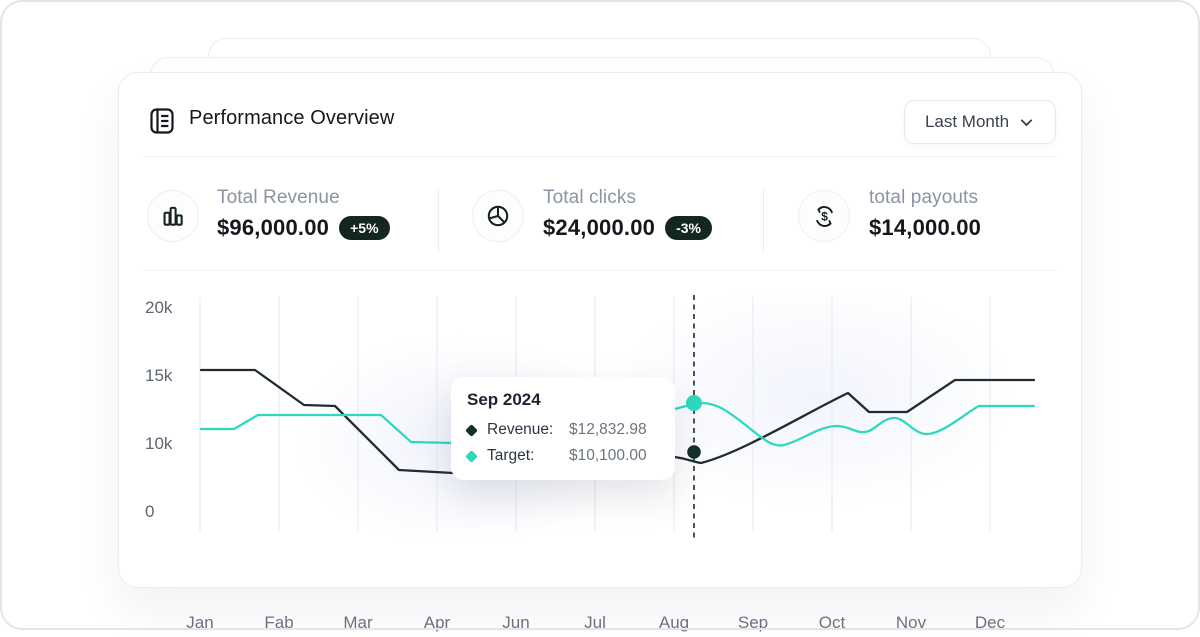 The height and width of the screenshot is (637, 1200). Describe the element at coordinates (990, 623) in the screenshot. I see `x-tick-label: Dec` at that location.